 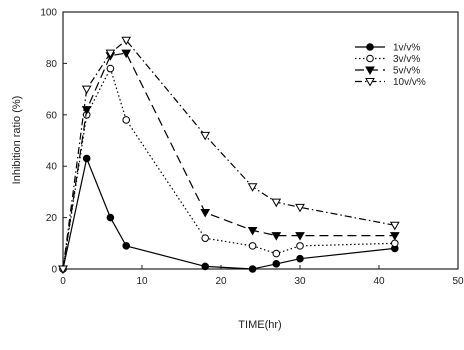 What do you see at coordinates (17, 140) in the screenshot?
I see `y-axis-title: Inhibition ratio (%)` at bounding box center [17, 140].